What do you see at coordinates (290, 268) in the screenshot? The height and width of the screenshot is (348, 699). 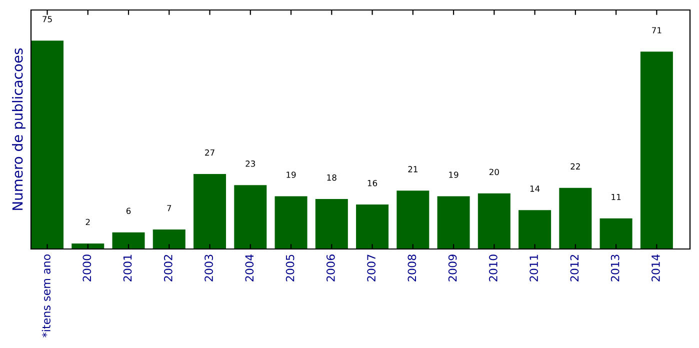 I see `x-tick-label: 2005` at bounding box center [290, 268].